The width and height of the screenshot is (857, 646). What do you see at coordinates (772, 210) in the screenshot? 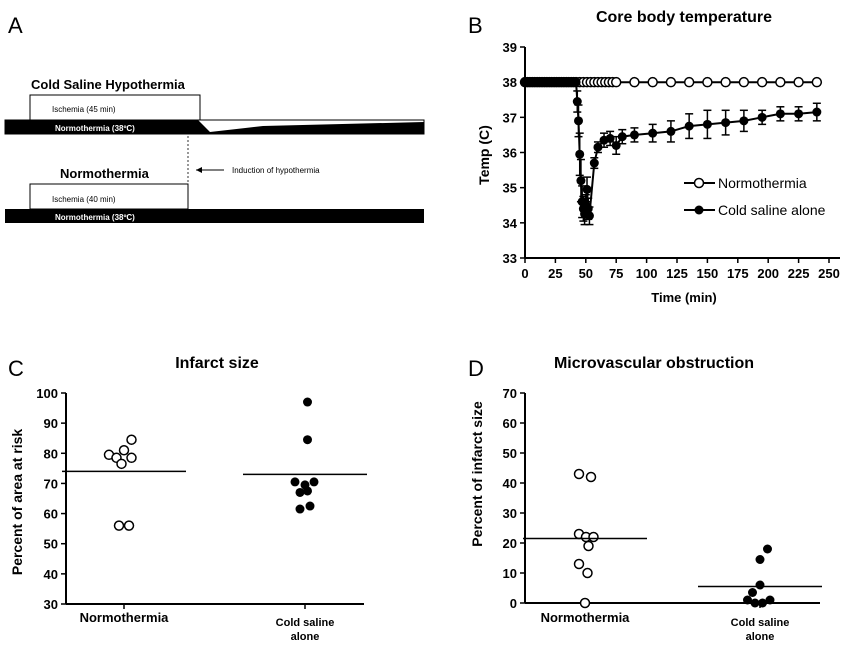
I see `legend-label-cold-saline: Cold saline alone` at bounding box center [772, 210].